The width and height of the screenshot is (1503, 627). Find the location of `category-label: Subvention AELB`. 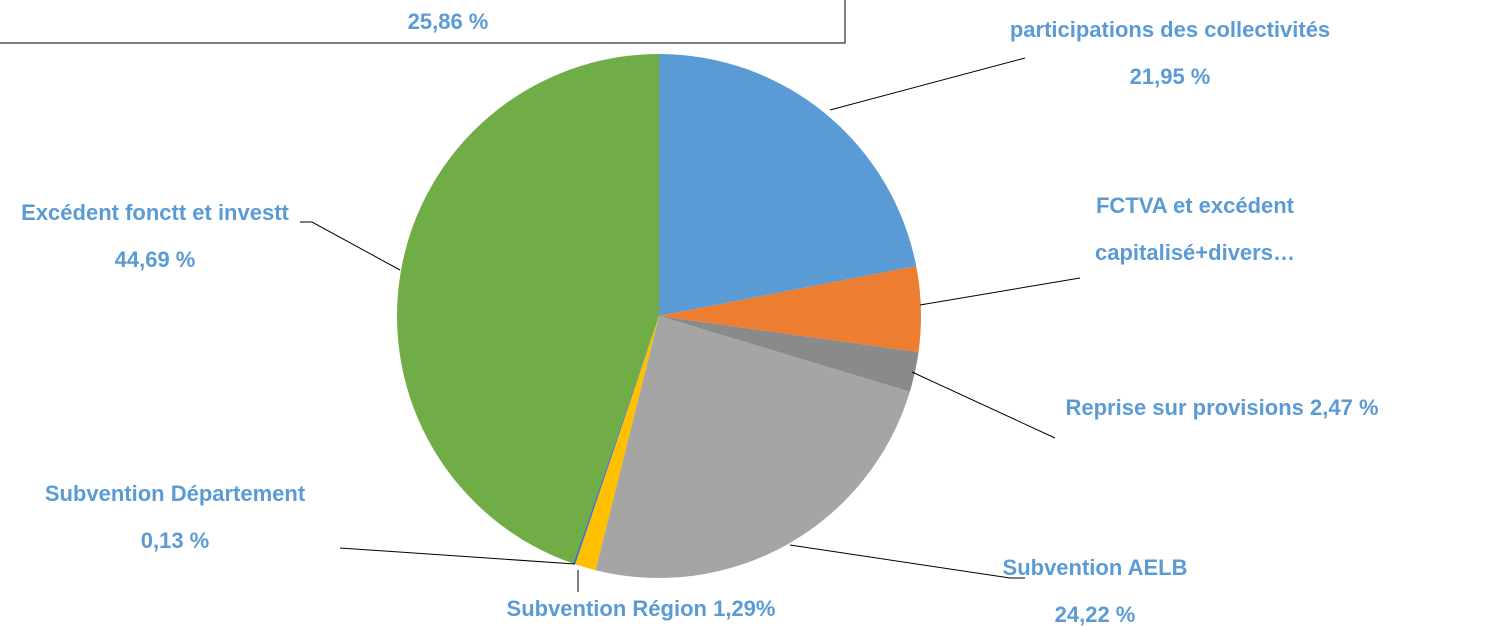

category-label: Subvention AELB is located at coordinates (1095, 567).